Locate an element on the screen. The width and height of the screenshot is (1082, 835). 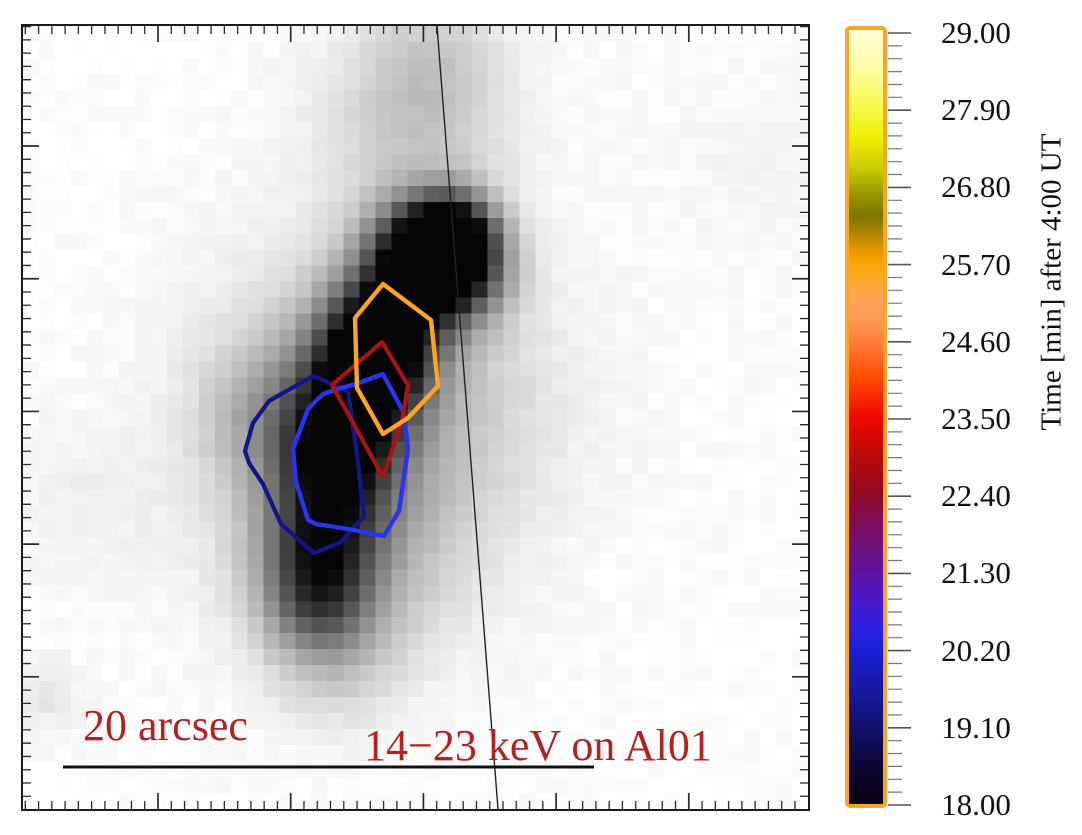
colorbar-tick-label: 29.00 is located at coordinates (976, 32).